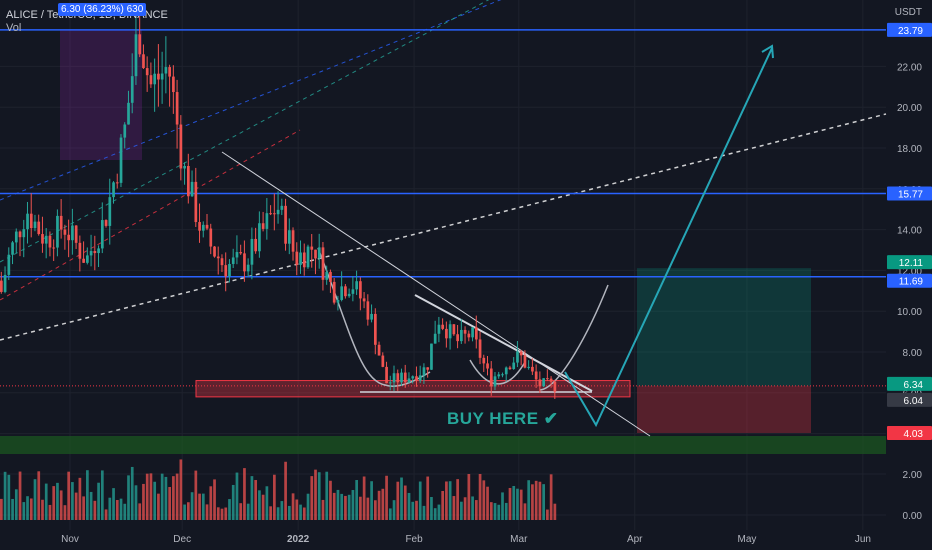 Image resolution: width=932 pixels, height=550 pixels. I want to click on price-badge, so click(909, 262).